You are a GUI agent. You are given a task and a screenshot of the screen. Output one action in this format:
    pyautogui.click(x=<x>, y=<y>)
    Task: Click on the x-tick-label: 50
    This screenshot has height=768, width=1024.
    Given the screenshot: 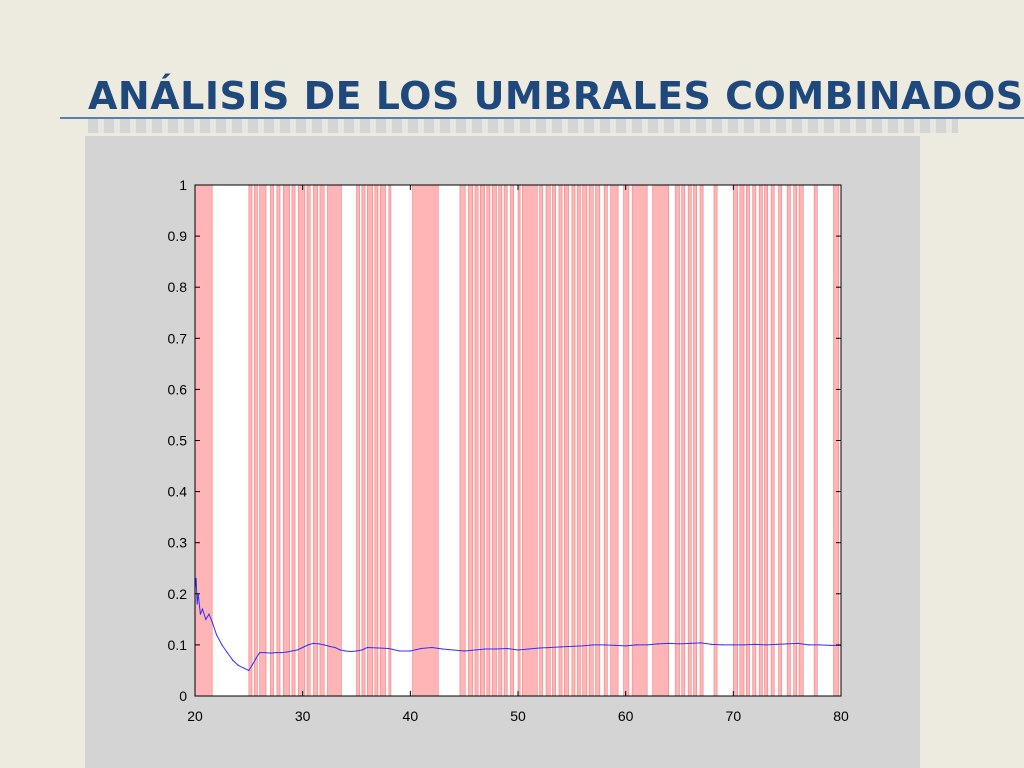 What is the action you would take?
    pyautogui.click(x=518, y=716)
    